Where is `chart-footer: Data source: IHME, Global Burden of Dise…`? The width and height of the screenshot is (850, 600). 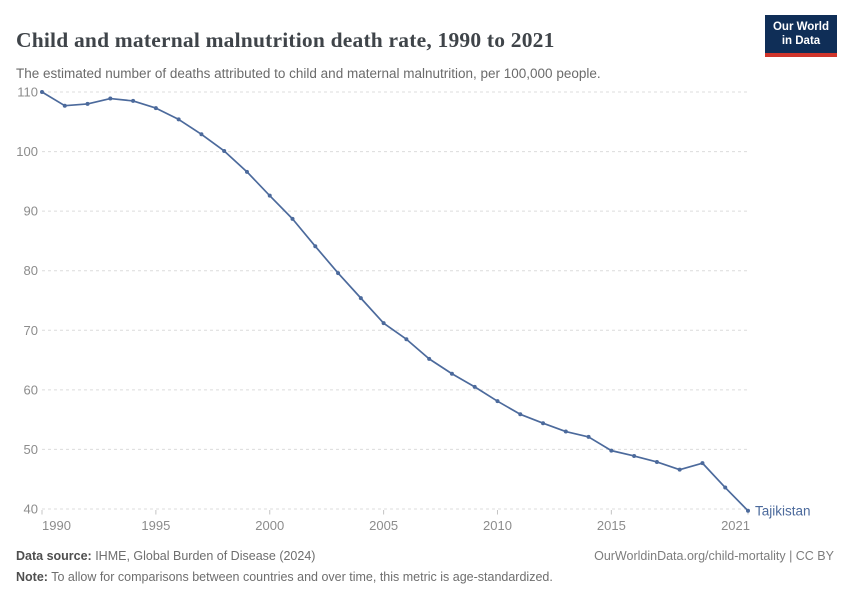
chart-footer: Data source: IHME, Global Burden of Dise… is located at coordinates (425, 567).